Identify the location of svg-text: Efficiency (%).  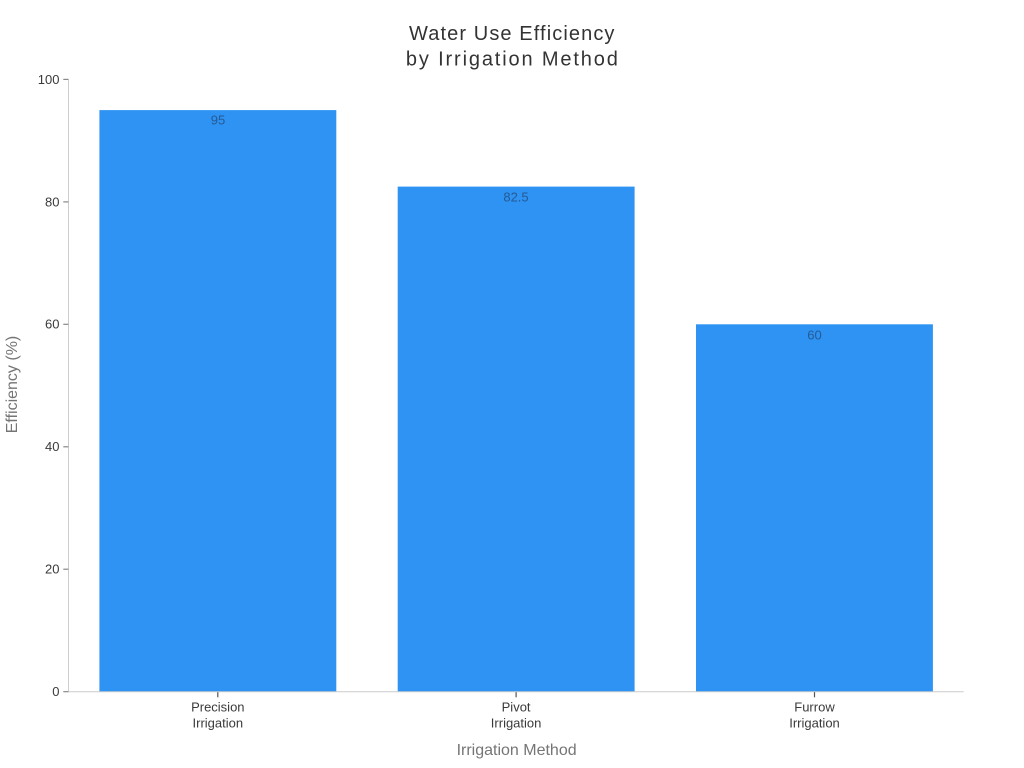
(12, 385).